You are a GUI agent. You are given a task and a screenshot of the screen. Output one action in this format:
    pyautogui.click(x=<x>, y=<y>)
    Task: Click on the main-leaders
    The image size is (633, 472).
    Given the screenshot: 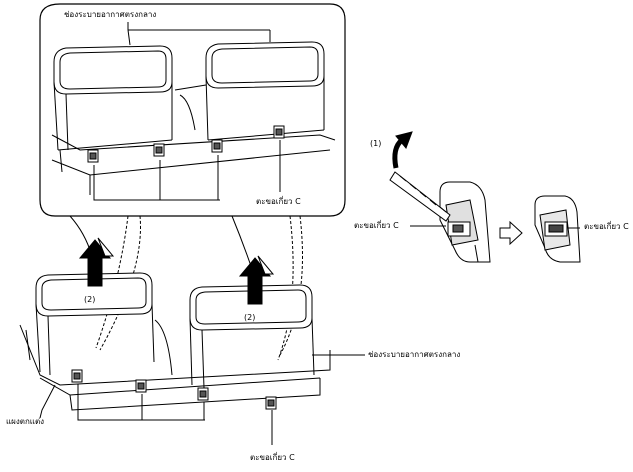 What is the action you would take?
    pyautogui.click(x=202, y=399)
    